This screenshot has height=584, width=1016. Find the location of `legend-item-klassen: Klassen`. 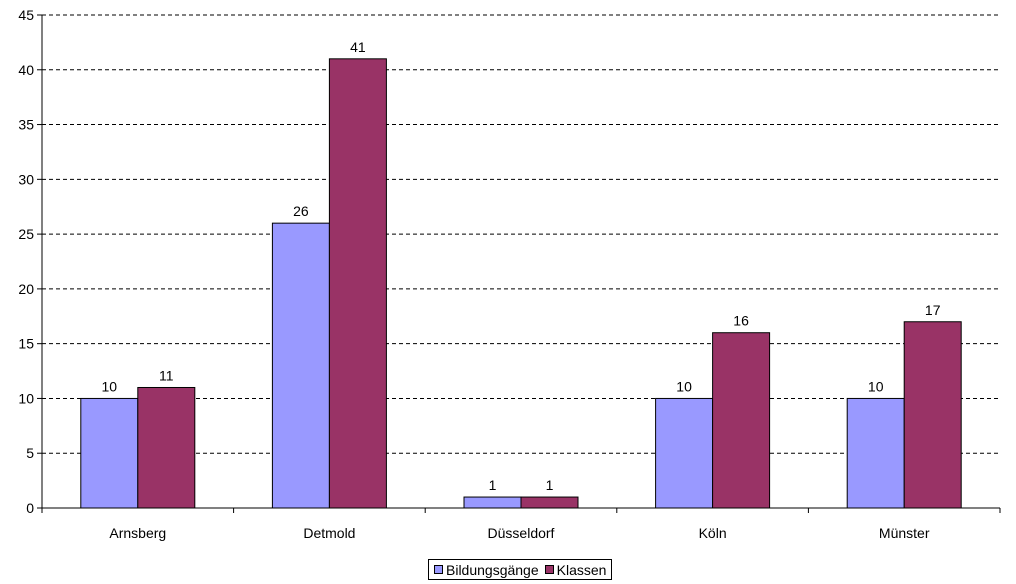

legend-item-klassen: Klassen is located at coordinates (576, 570).